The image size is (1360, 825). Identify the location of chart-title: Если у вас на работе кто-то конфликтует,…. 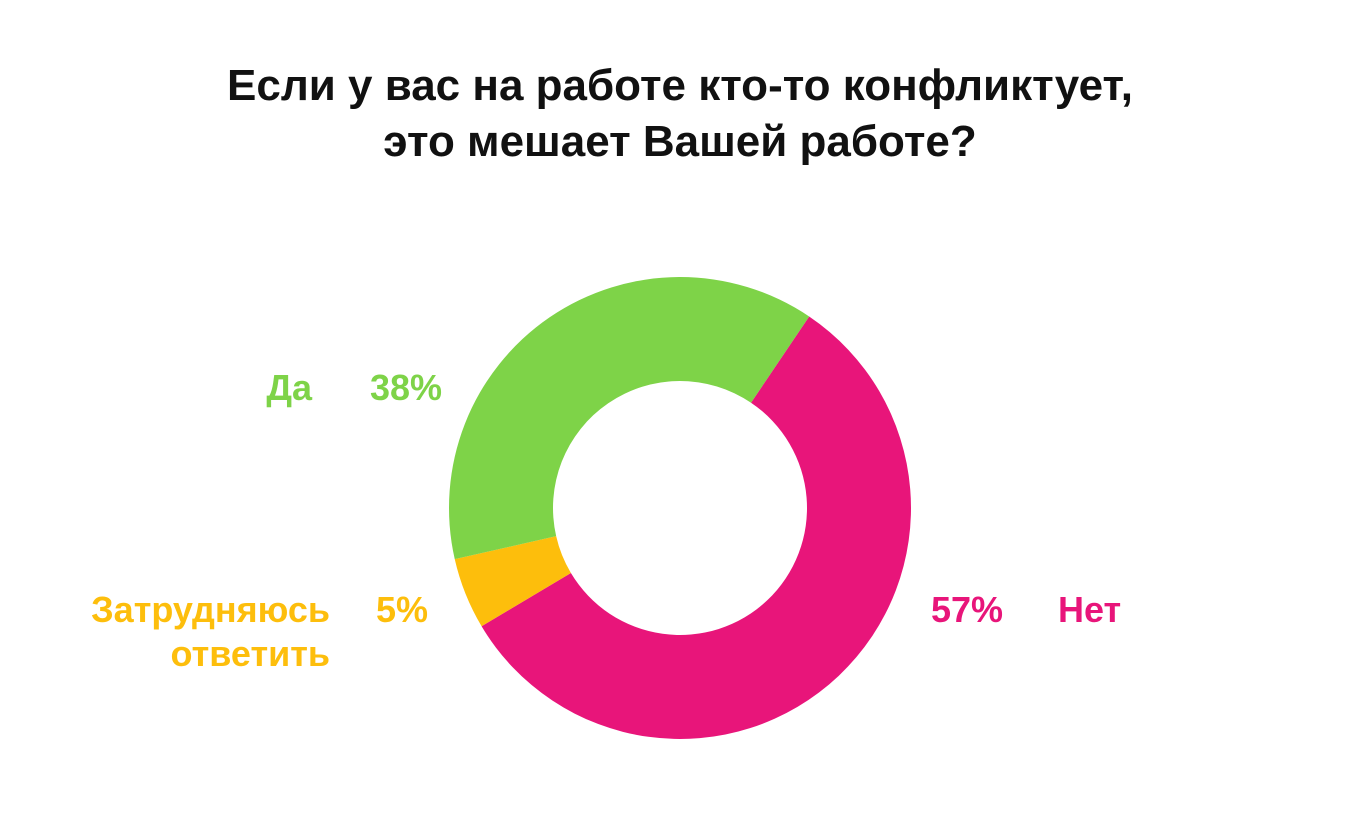
(680, 114).